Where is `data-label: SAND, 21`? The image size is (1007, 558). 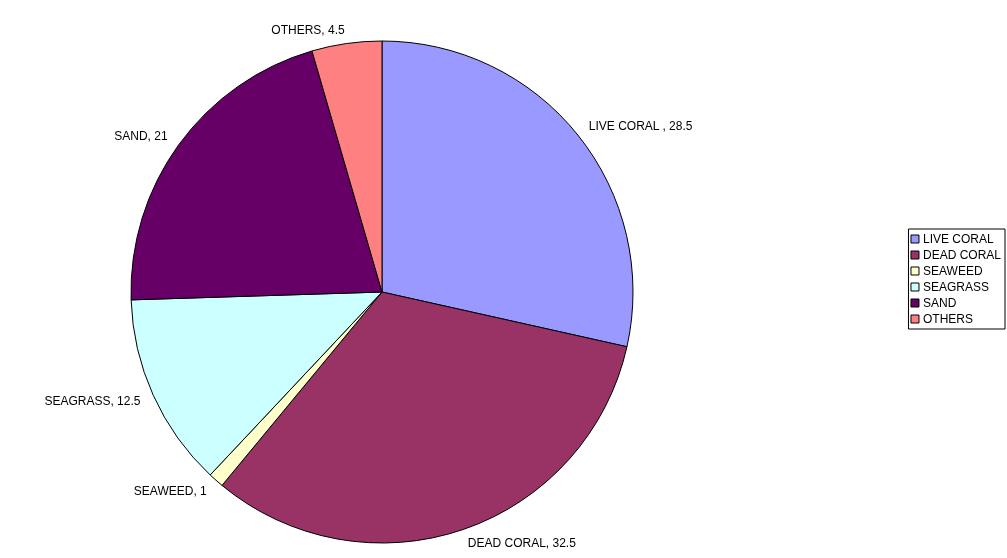 data-label: SAND, 21 is located at coordinates (141, 136).